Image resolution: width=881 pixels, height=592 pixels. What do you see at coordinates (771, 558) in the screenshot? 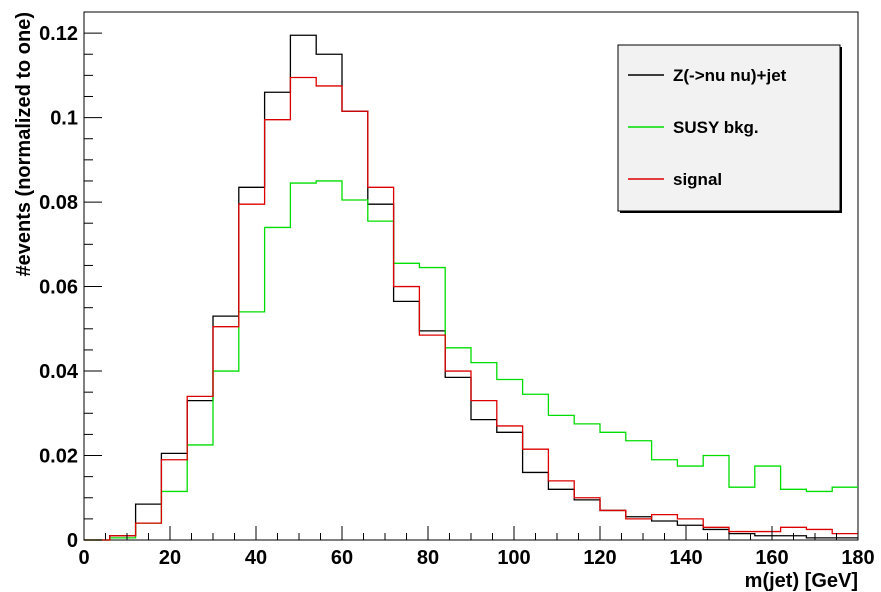
I see `x-tick-label: 160` at bounding box center [771, 558].